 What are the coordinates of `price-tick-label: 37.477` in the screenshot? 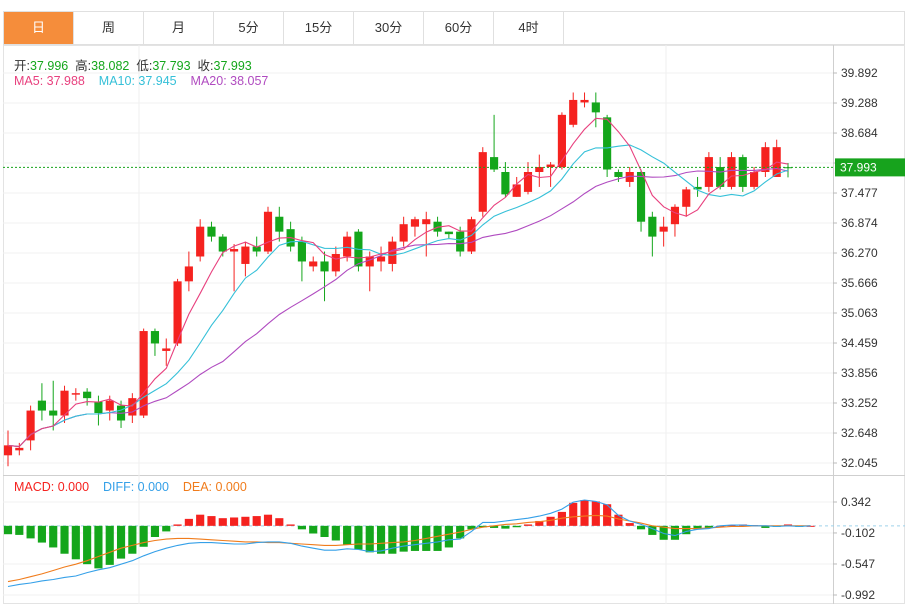 It's located at (859, 193).